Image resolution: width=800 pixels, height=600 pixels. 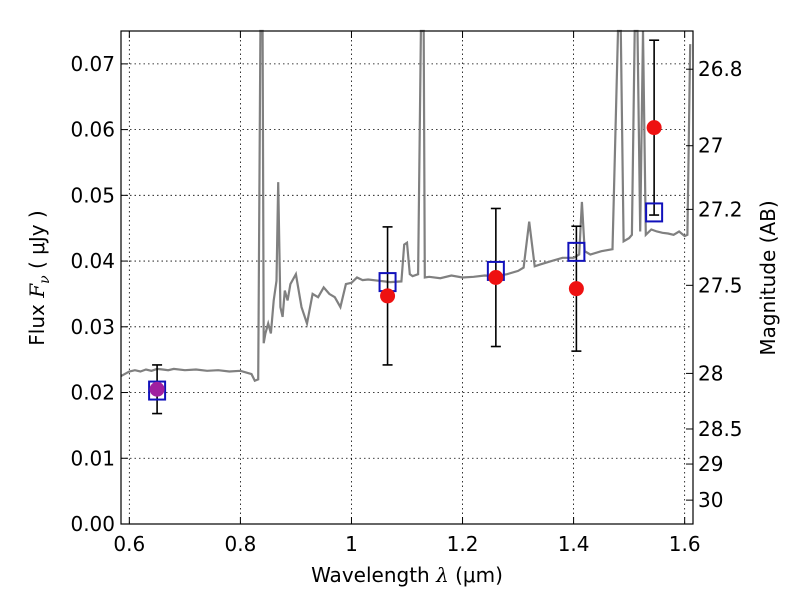 I want to click on y2-tick-label: 28.5, so click(x=720, y=429).